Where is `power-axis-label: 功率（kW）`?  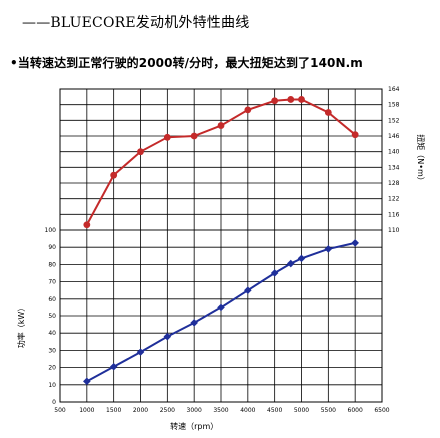
power-axis-label: 功率（kW） is located at coordinates (21, 326).